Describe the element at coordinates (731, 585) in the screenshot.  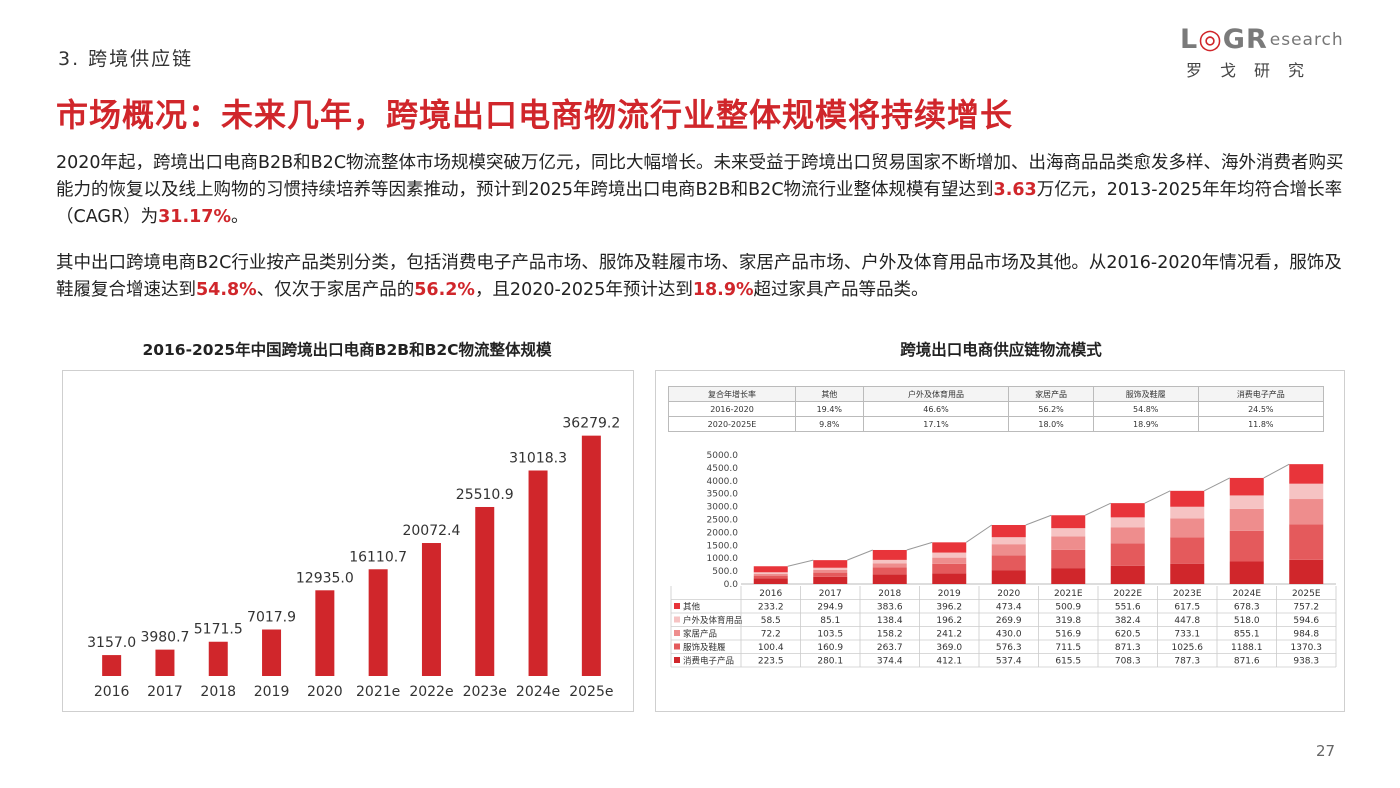
I see `chart2-ytick: 0.0` at that location.